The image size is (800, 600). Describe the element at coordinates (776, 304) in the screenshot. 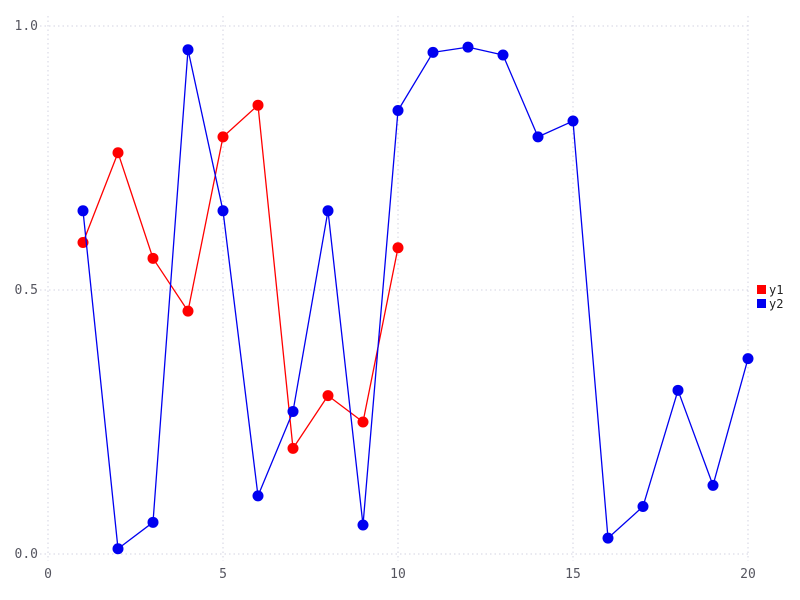

I see `legend-label-y2: y2` at that location.